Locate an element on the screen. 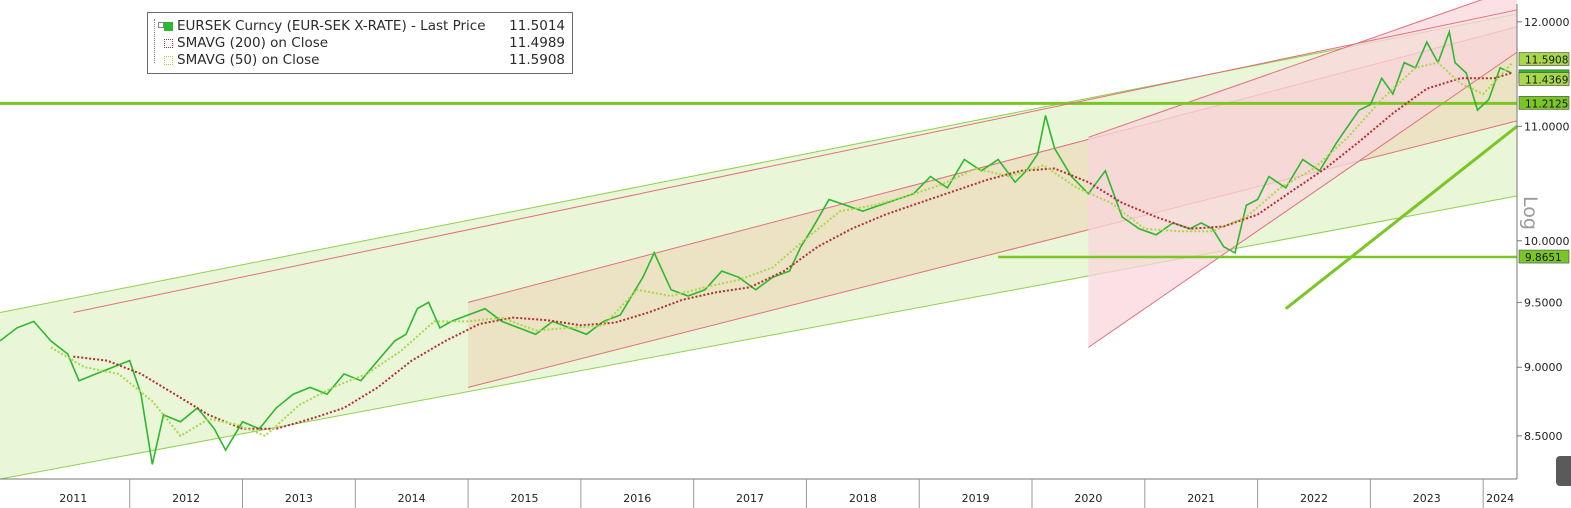 The width and height of the screenshot is (1571, 508). legend-swatch-sma200 is located at coordinates (168, 43).